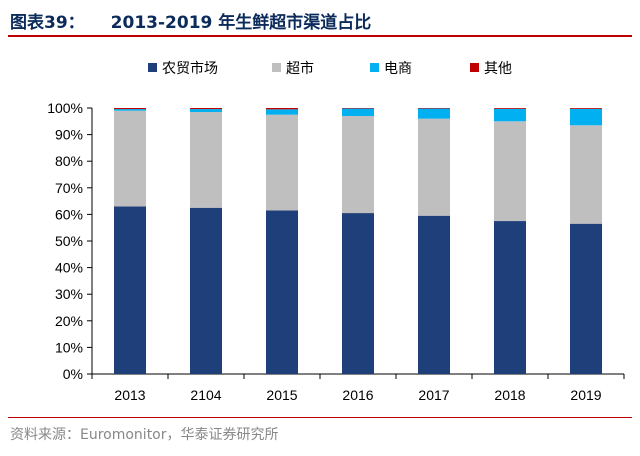 This screenshot has width=640, height=456. What do you see at coordinates (69, 321) in the screenshot?
I see `y-tick-label: 20%` at bounding box center [69, 321].